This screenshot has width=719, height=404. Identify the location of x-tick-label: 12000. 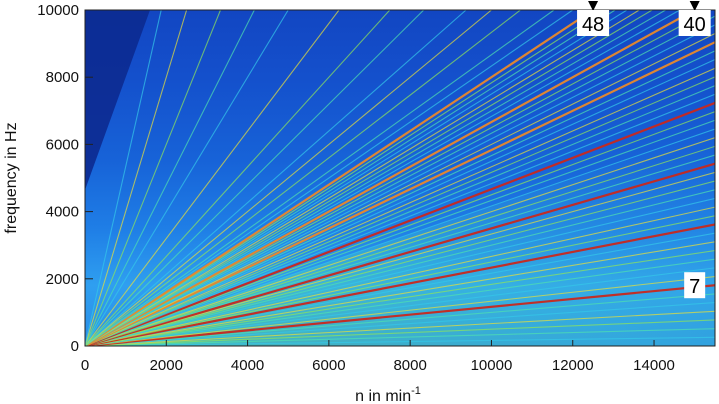
(573, 365).